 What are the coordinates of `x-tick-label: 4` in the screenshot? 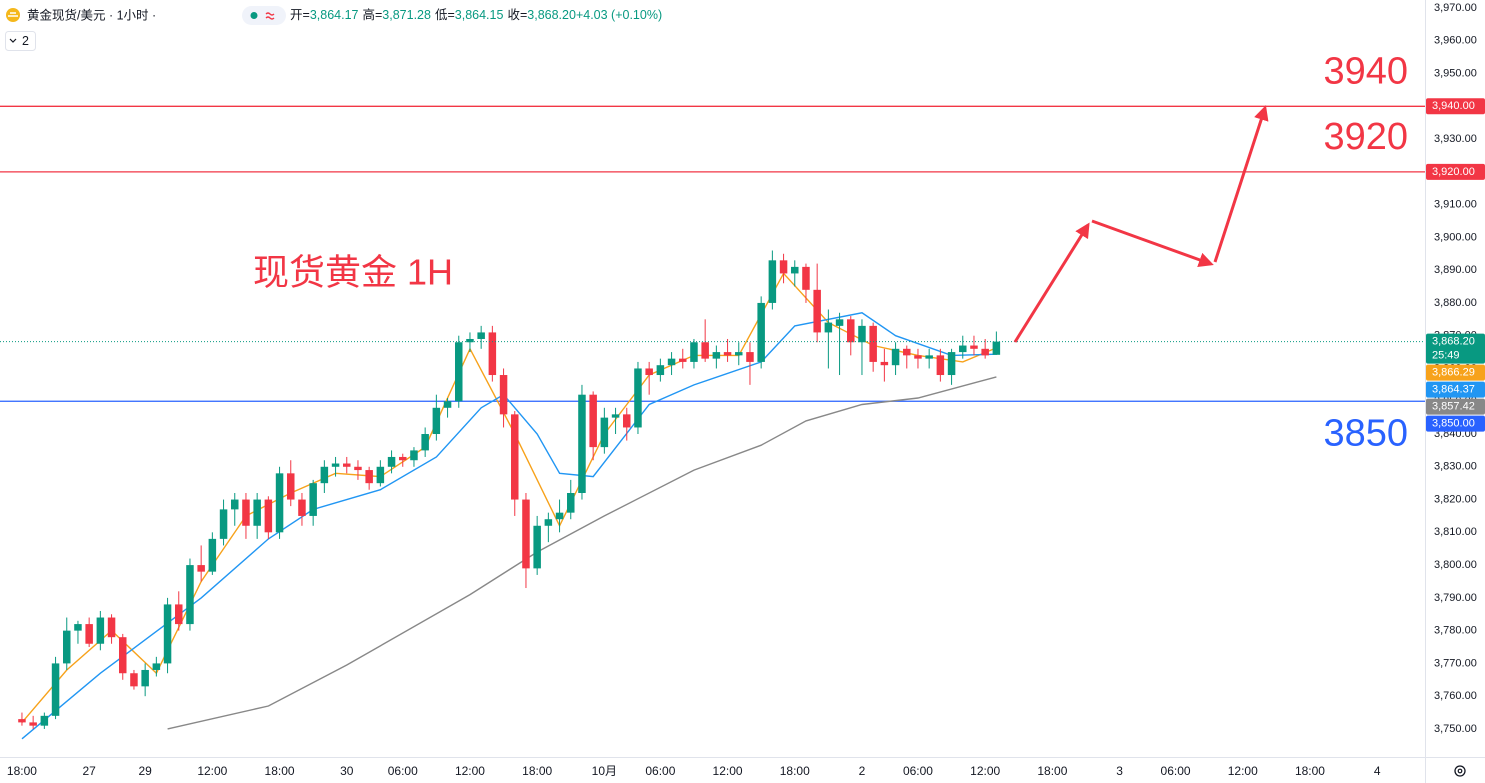 It's located at (1377, 771).